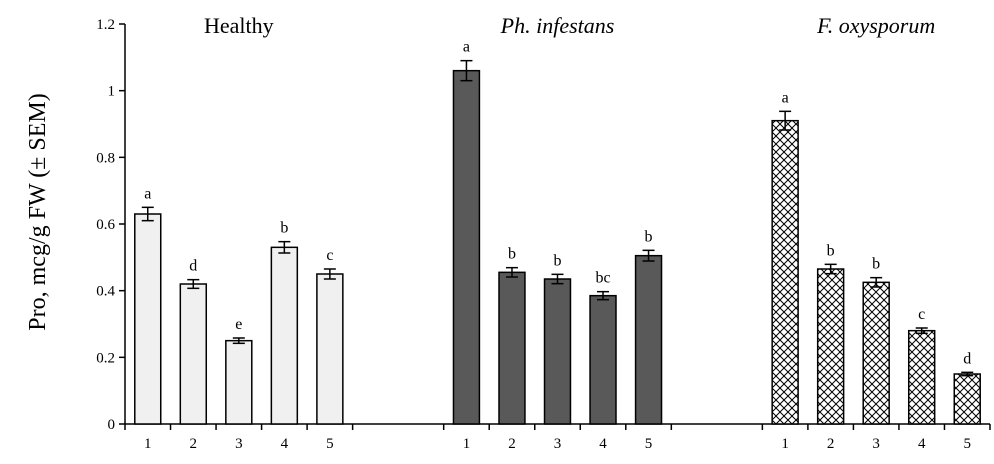  Describe the element at coordinates (112, 92) in the screenshot. I see `y-tick-label: 1` at that location.